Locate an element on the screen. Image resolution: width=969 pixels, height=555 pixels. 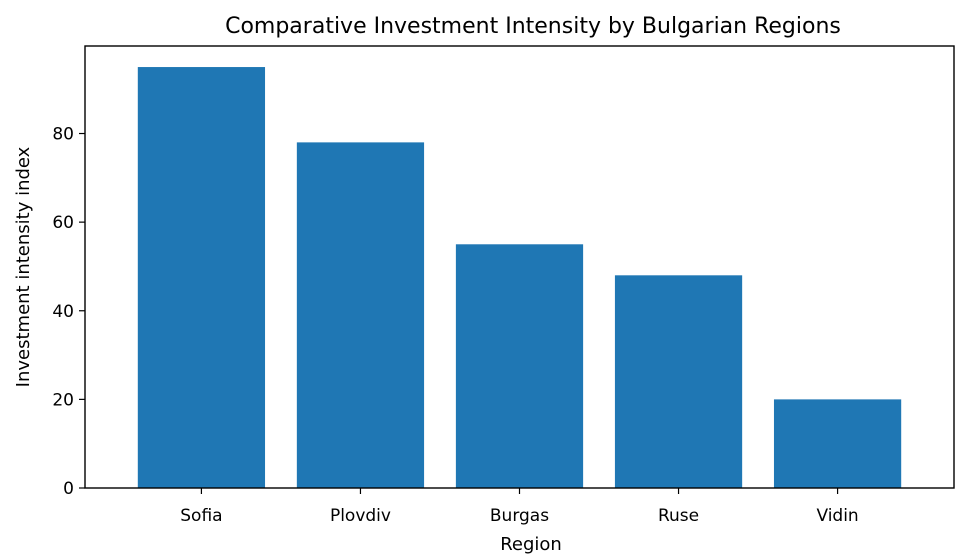
bar-plovdiv is located at coordinates (360, 315).